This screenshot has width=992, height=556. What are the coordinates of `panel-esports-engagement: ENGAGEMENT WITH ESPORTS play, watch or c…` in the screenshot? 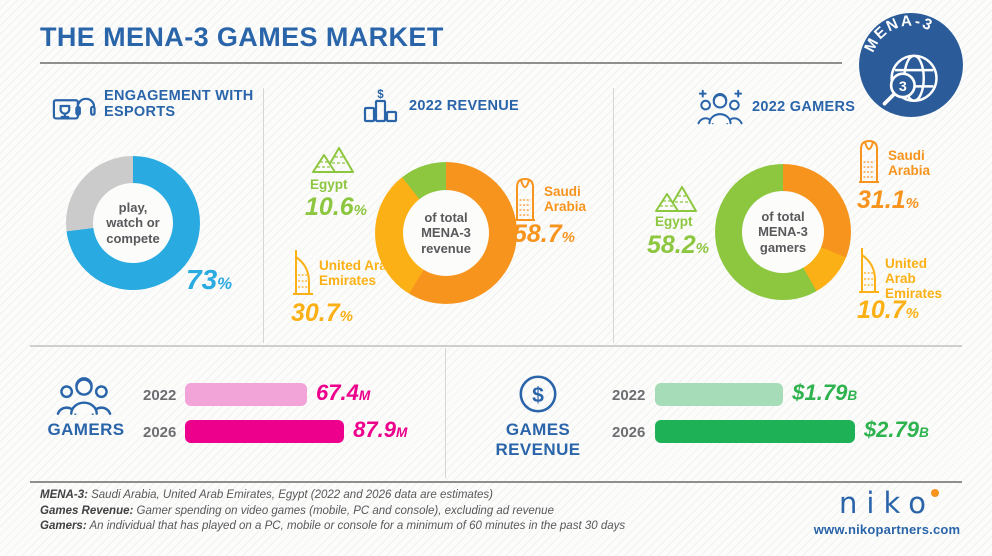 It's located at (151, 212).